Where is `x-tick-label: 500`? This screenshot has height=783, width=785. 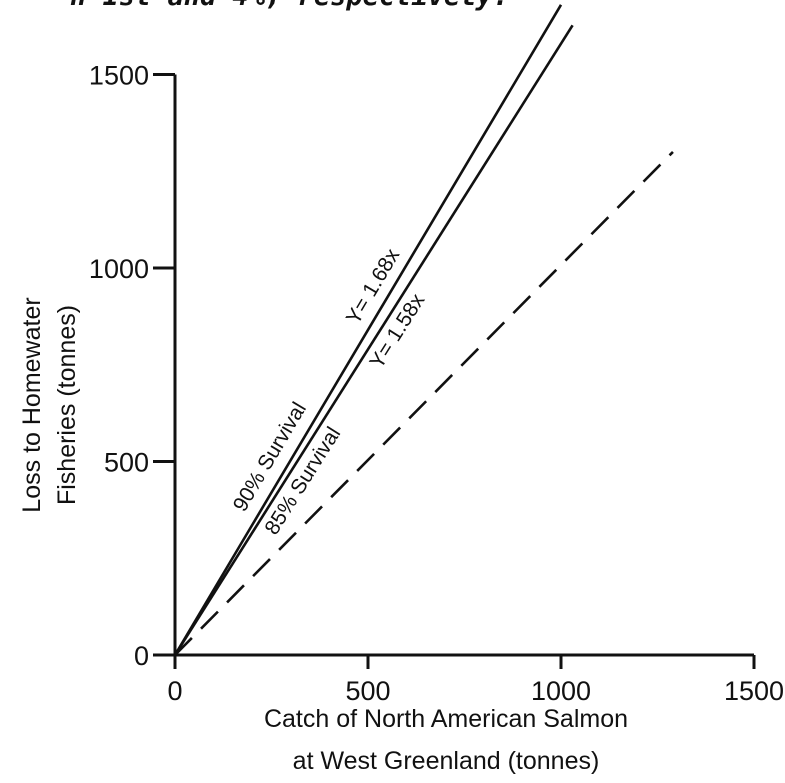 x-tick-label: 500 is located at coordinates (367, 691).